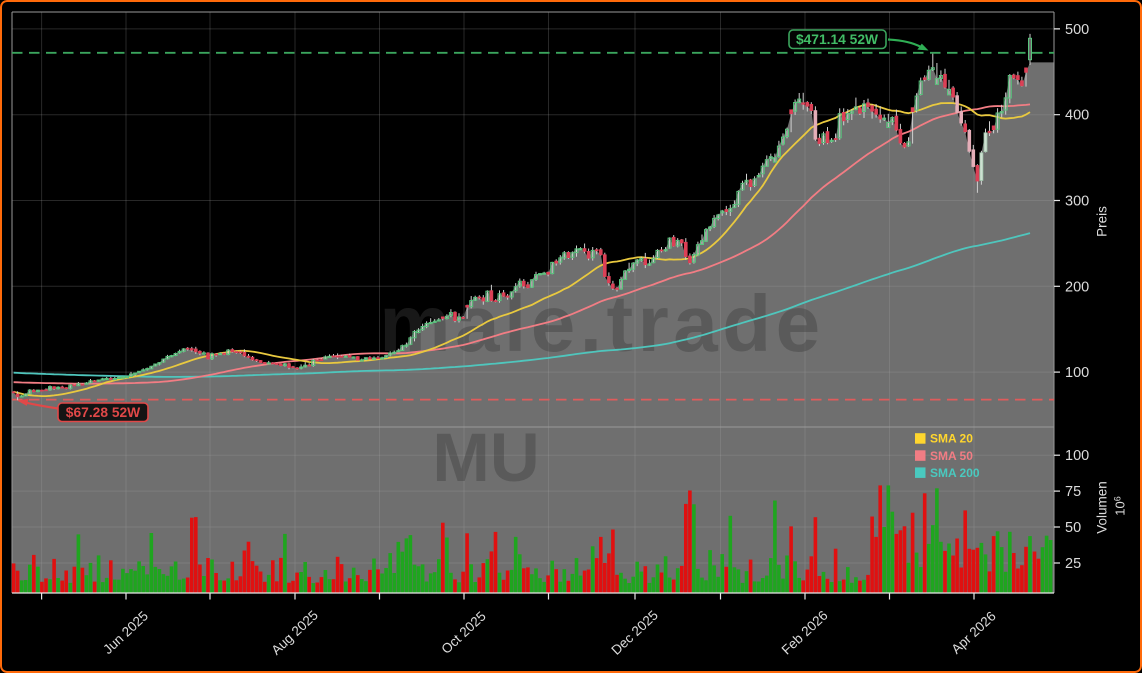 The width and height of the screenshot is (1142, 673). I want to click on svg-text: Preis, so click(1102, 221).